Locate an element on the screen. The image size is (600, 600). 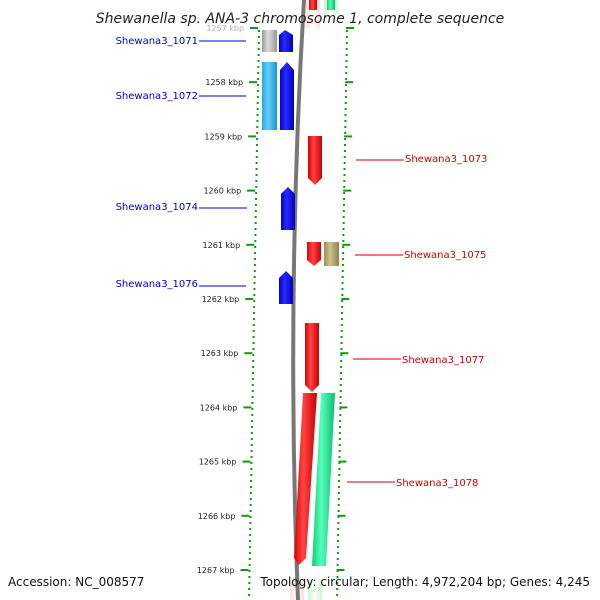
right-ruler-dots is located at coordinates (342, 313).